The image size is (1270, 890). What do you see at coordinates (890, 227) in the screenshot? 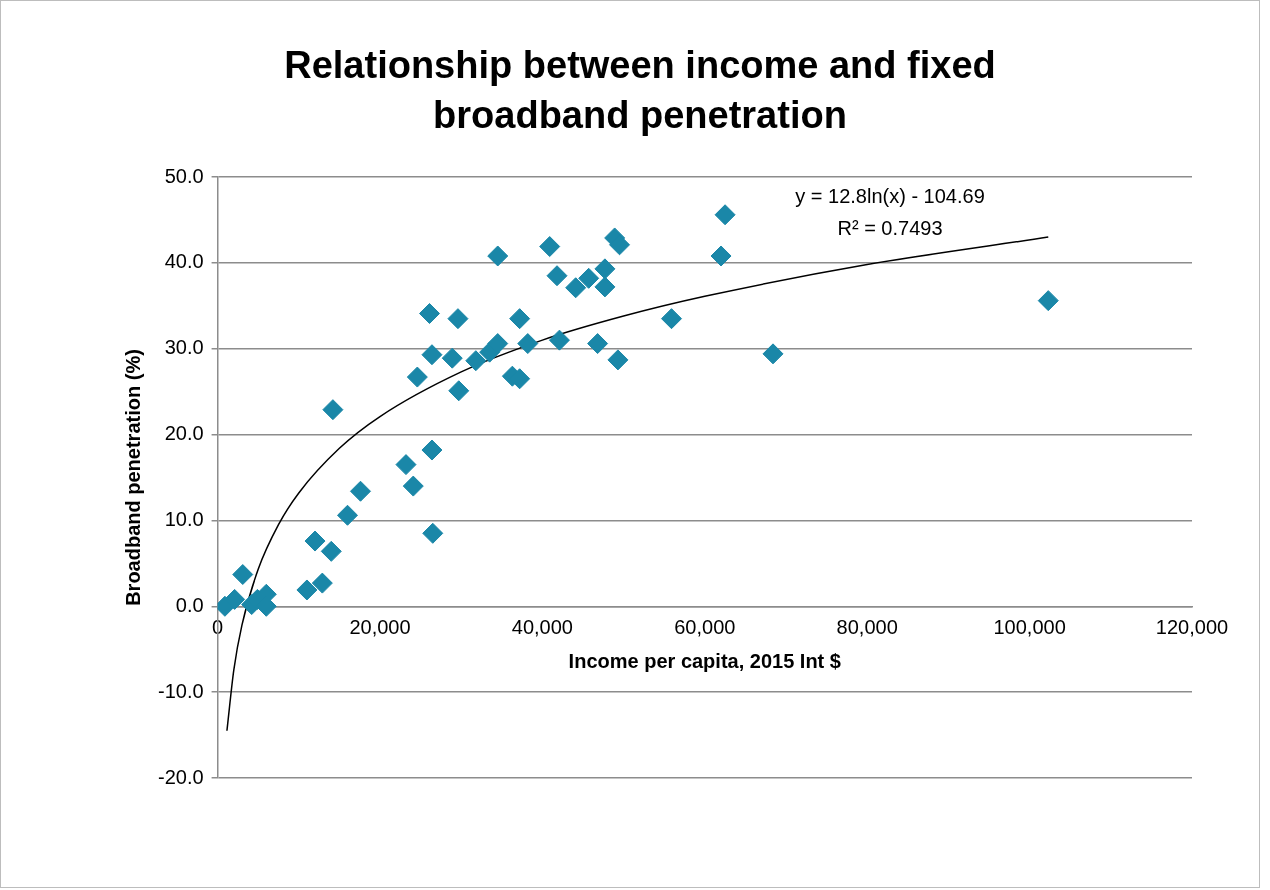
I see `annotation: R² = 0.7493` at bounding box center [890, 227].